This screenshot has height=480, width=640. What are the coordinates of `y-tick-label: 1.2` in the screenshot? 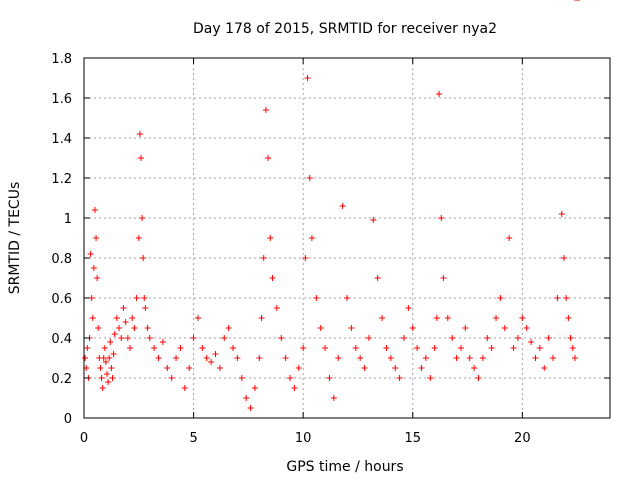 It's located at (61, 179).